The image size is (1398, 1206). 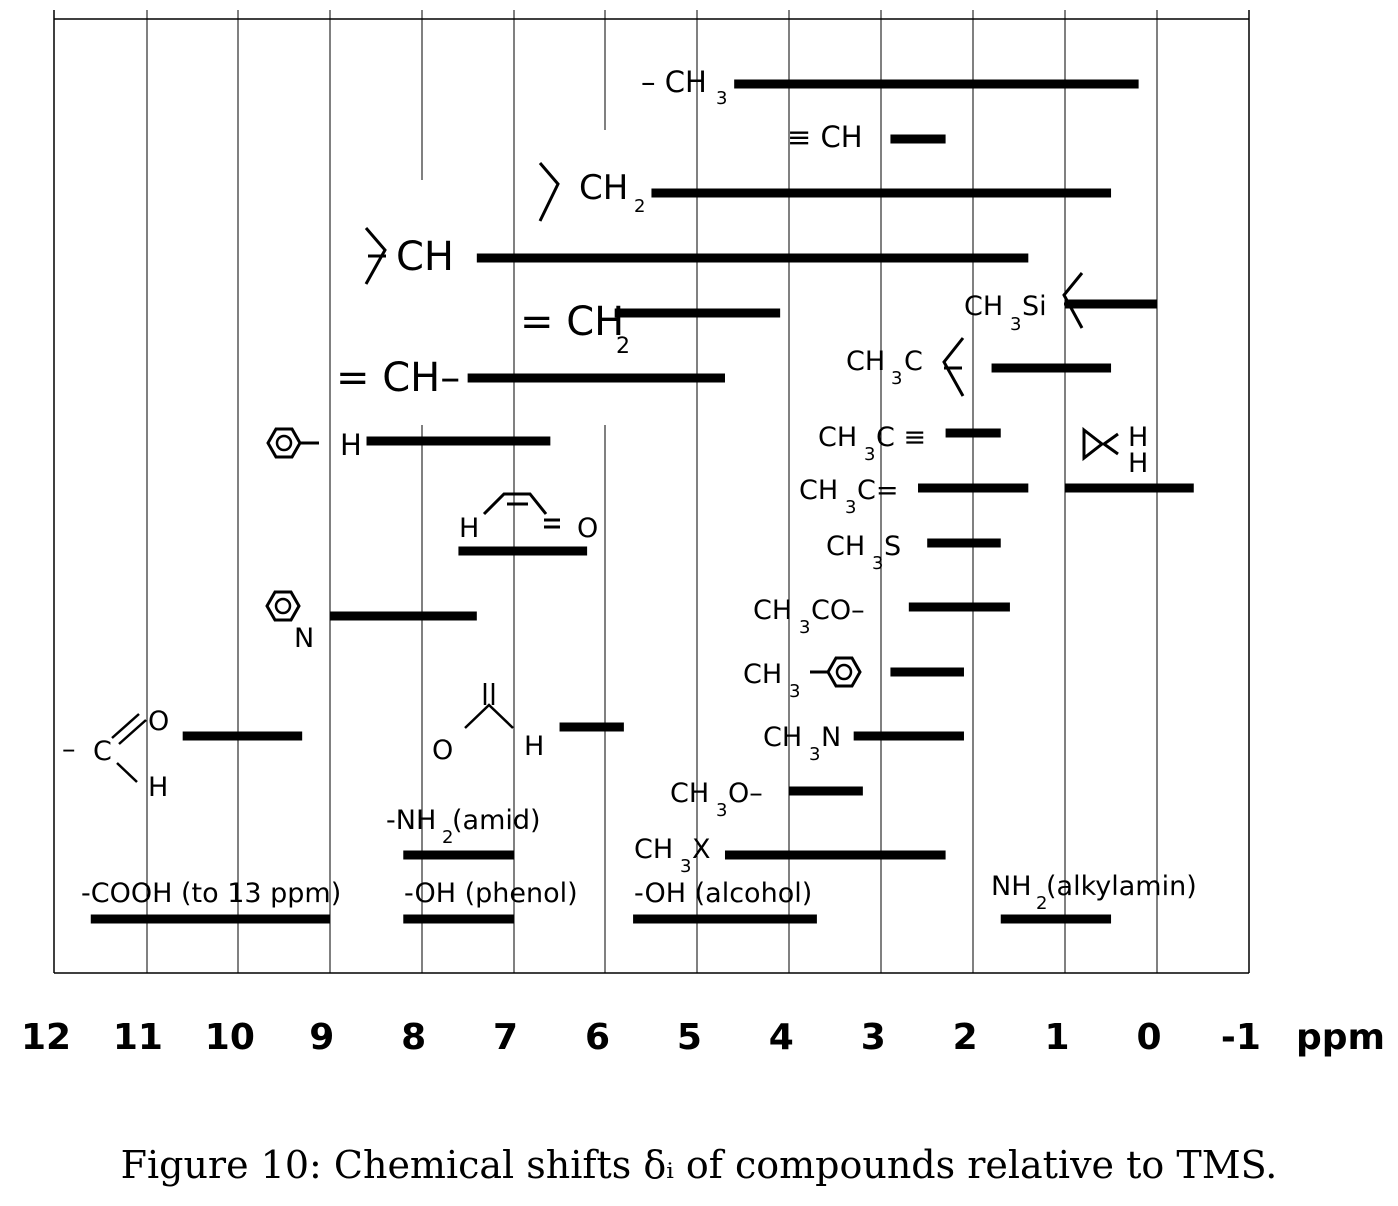 I want to click on label-ch3s-sub: 3, so click(x=877, y=563).